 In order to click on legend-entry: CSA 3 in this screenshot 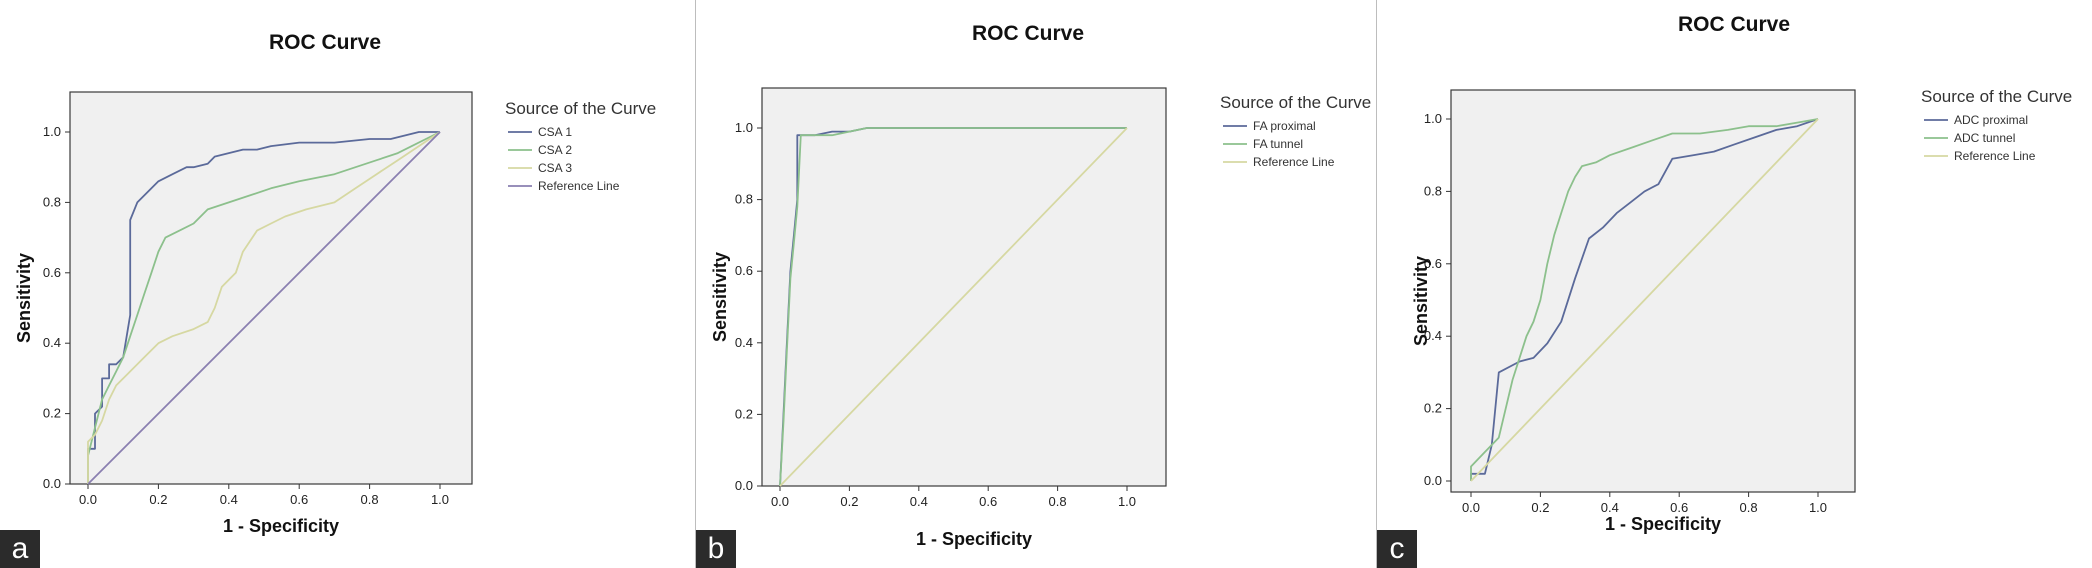, I will do `click(555, 168)`.